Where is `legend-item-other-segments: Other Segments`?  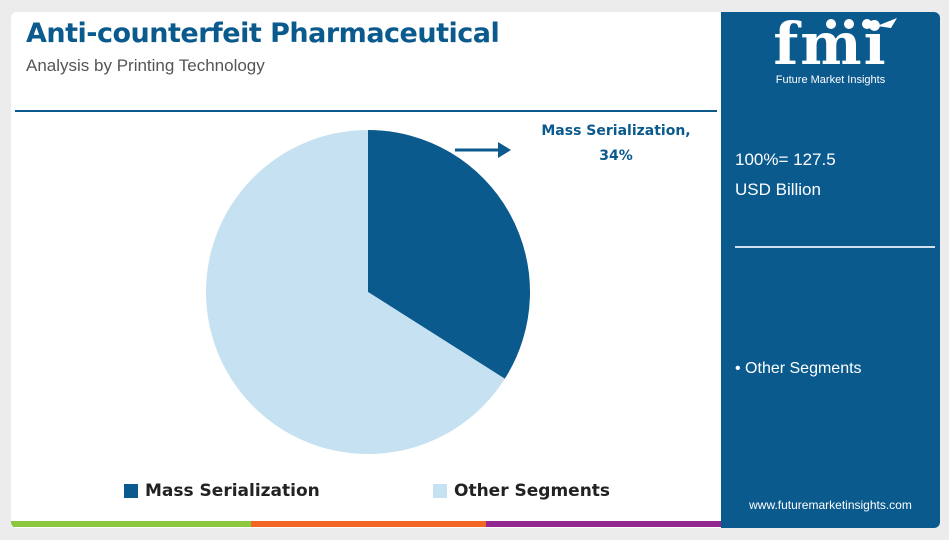
legend-item-other-segments: Other Segments is located at coordinates (521, 491).